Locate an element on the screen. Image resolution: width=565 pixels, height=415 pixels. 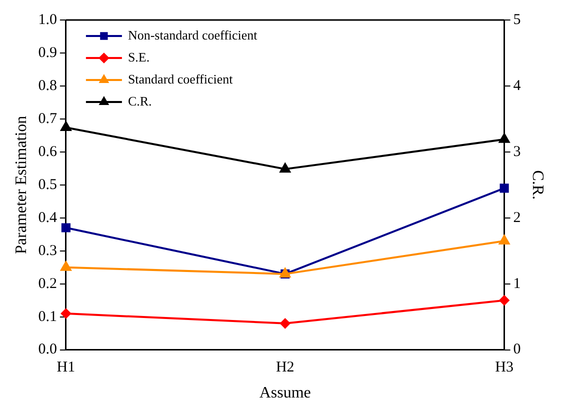
y2-tick-label: 2 is located at coordinates (517, 218).